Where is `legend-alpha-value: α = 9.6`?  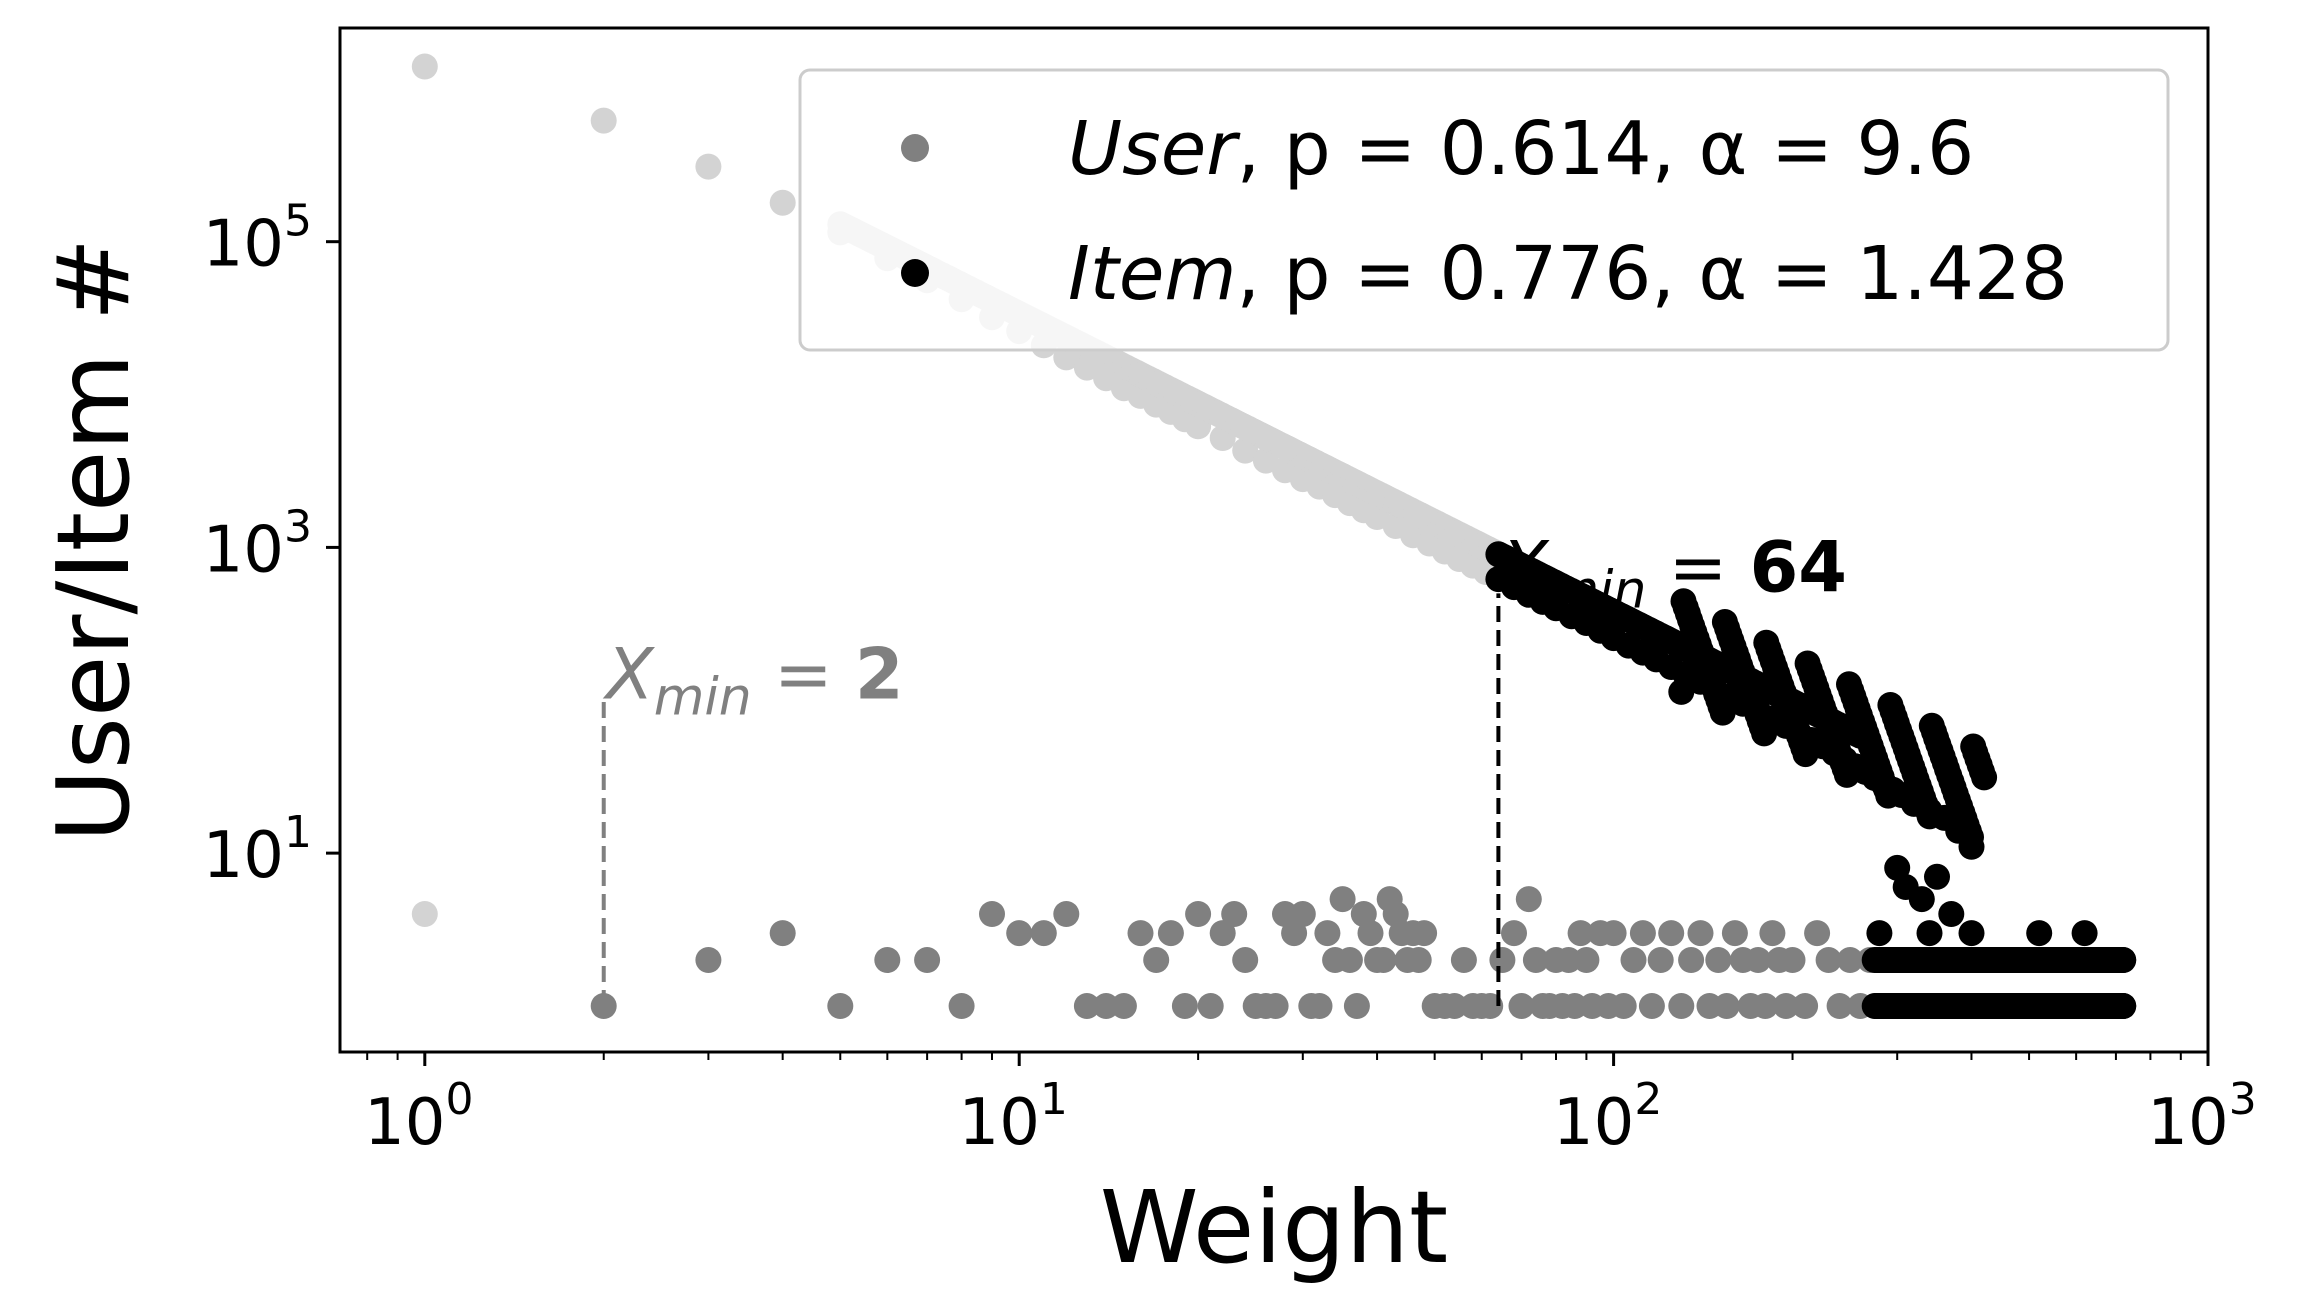
legend-alpha-value: α = 9.6 is located at coordinates (1837, 149).